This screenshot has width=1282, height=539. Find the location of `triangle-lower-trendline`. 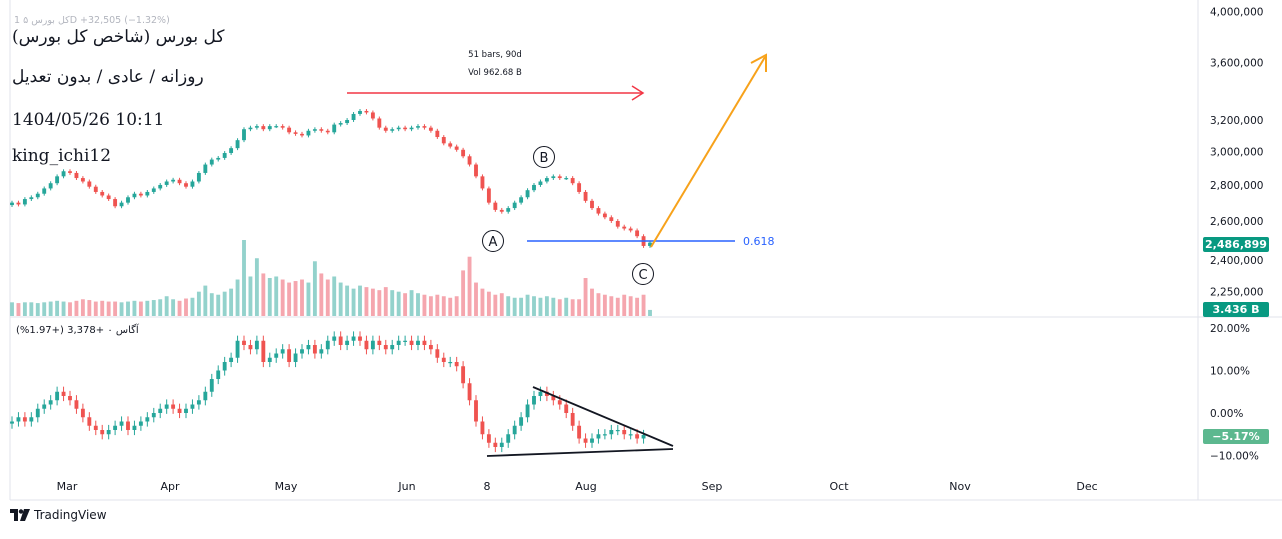

triangle-lower-trendline is located at coordinates (580, 452).